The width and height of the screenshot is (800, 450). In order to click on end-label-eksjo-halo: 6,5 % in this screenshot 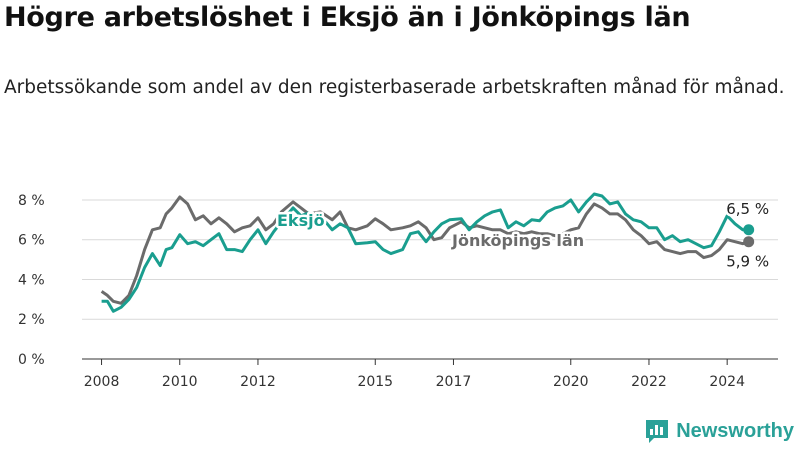, I will do `click(747, 209)`.